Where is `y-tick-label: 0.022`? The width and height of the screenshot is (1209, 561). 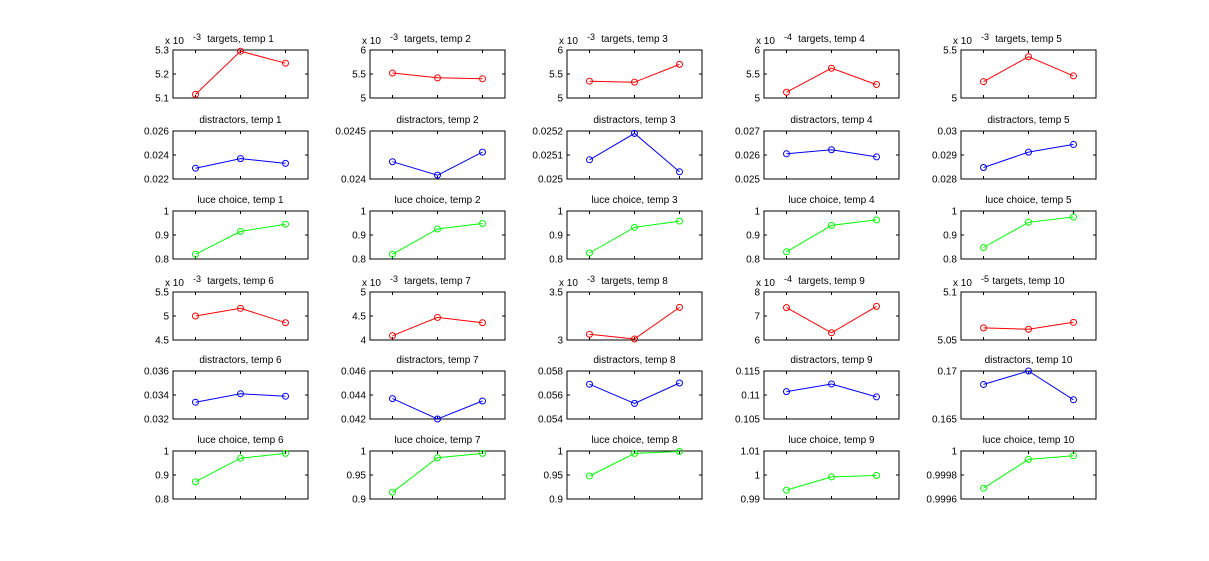
y-tick-label: 0.022 is located at coordinates (156, 180).